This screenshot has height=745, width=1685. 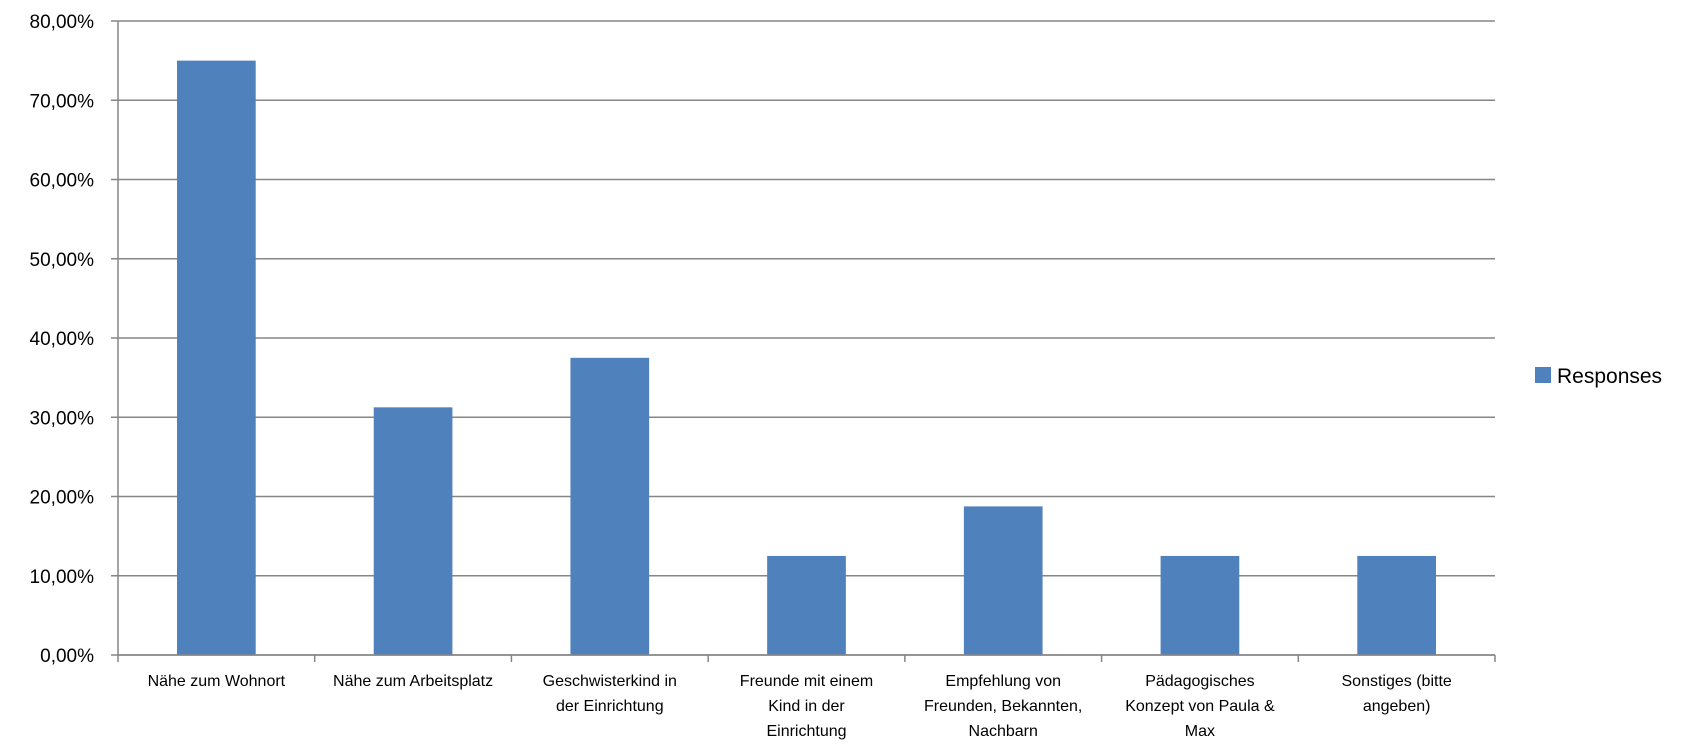 I want to click on x-tick-label: Nähe zum Wohnort, so click(x=217, y=681).